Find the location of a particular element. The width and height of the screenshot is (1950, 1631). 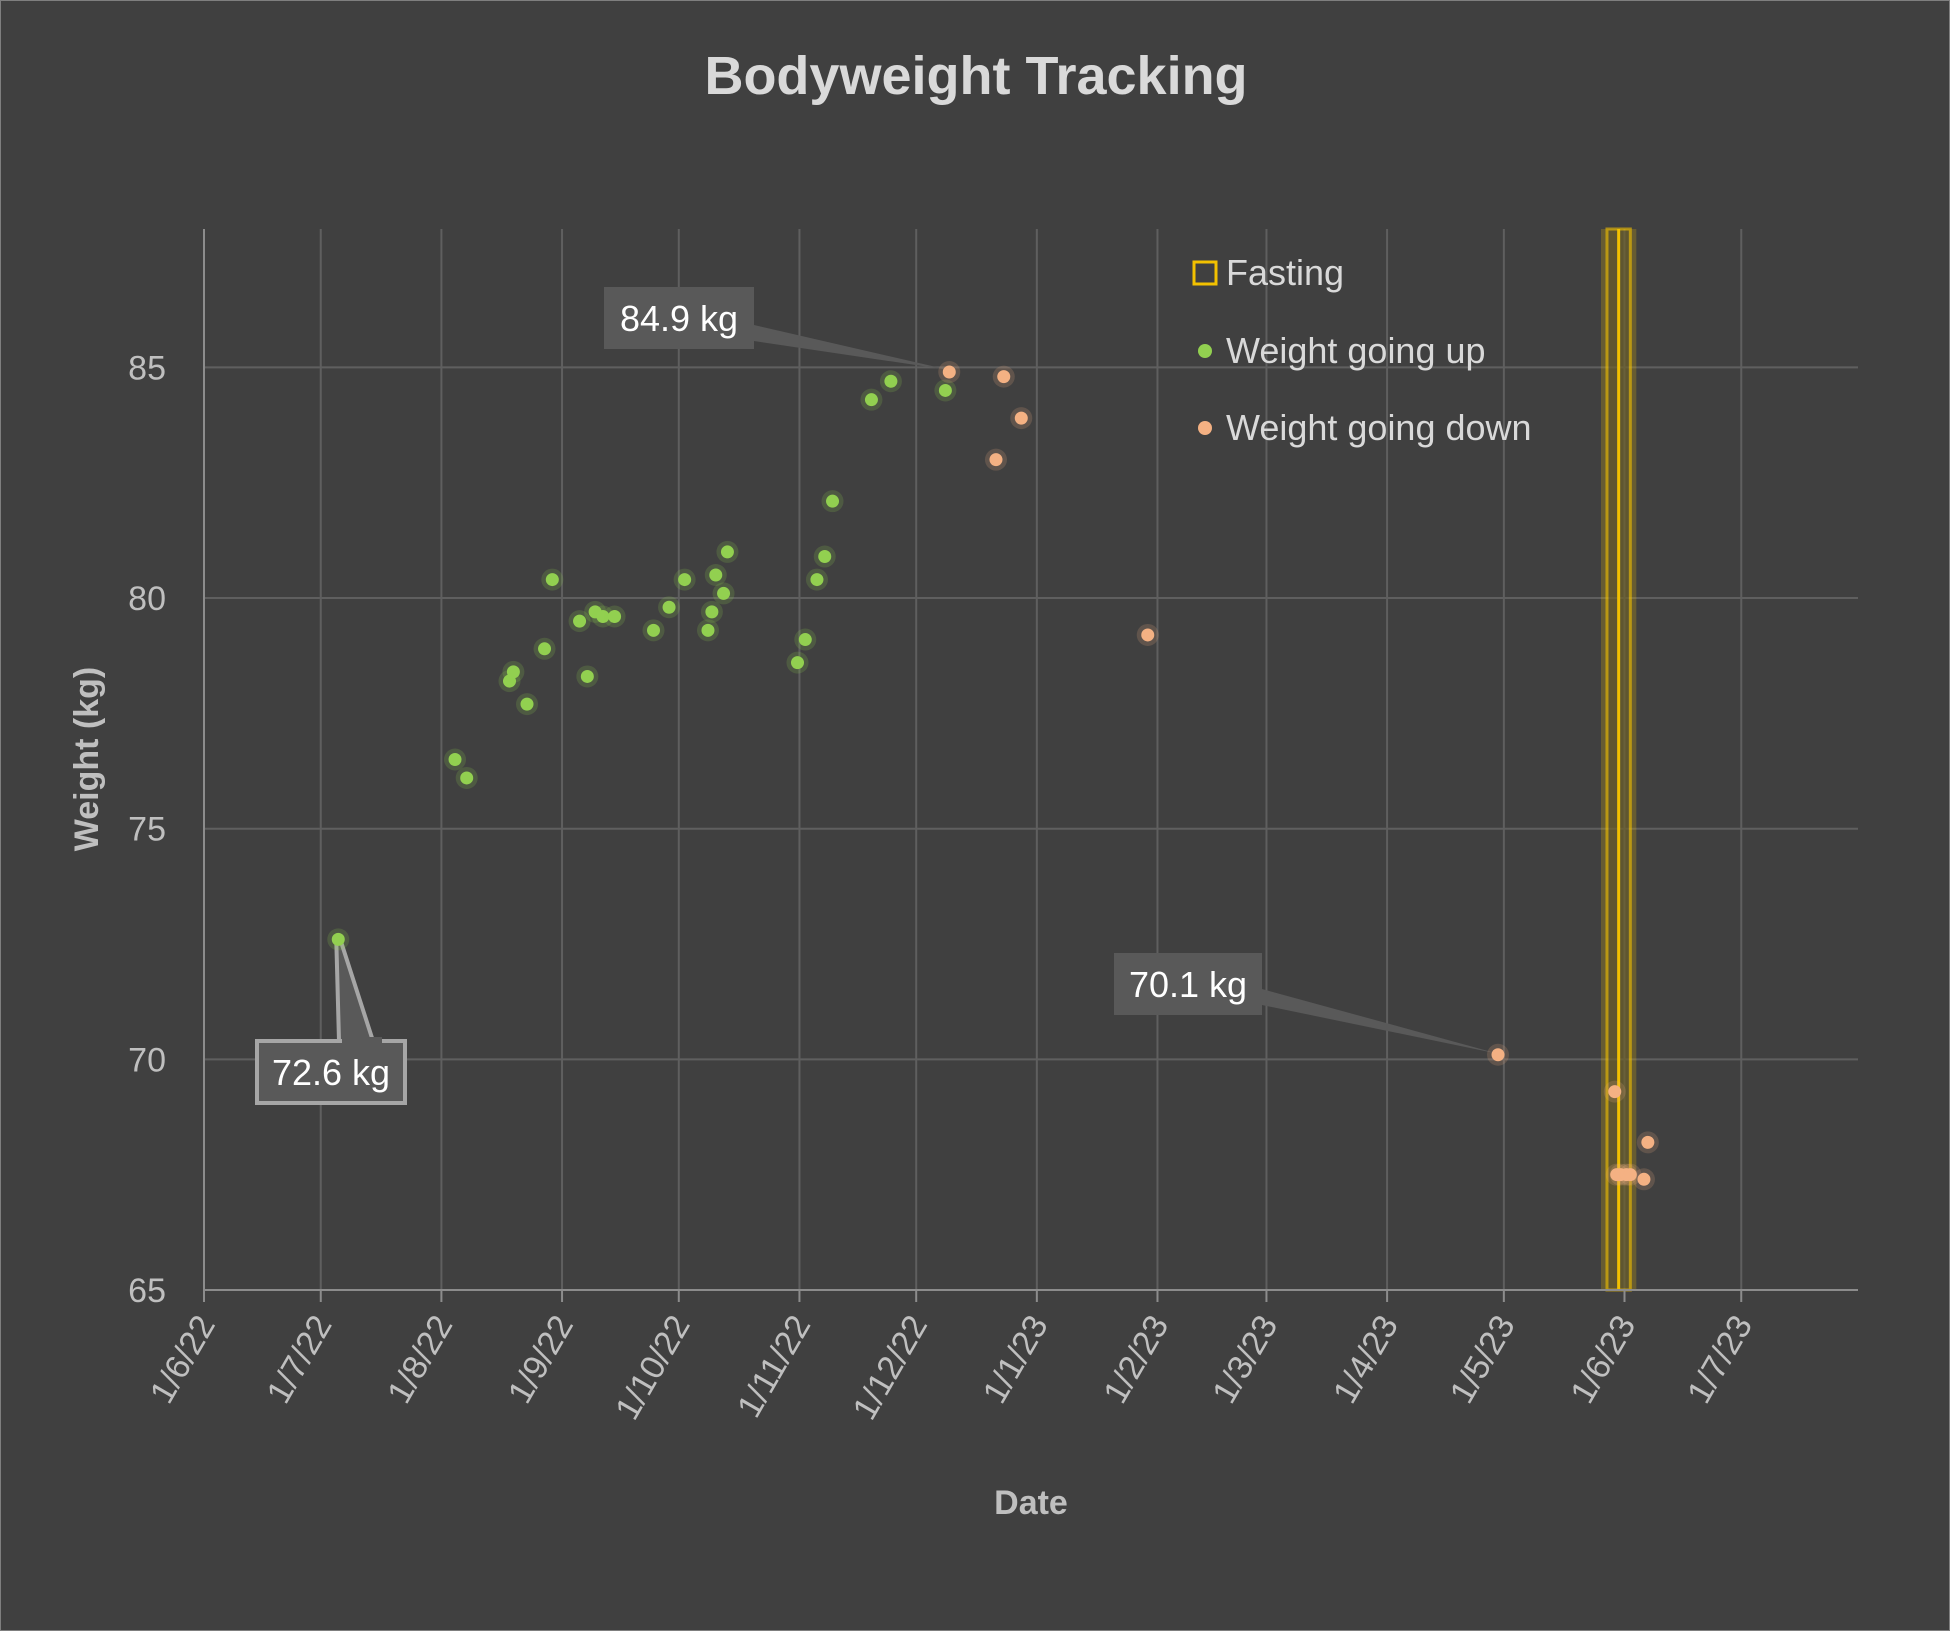

x-tick-label: 1/5/23 is located at coordinates (1483, 1359).